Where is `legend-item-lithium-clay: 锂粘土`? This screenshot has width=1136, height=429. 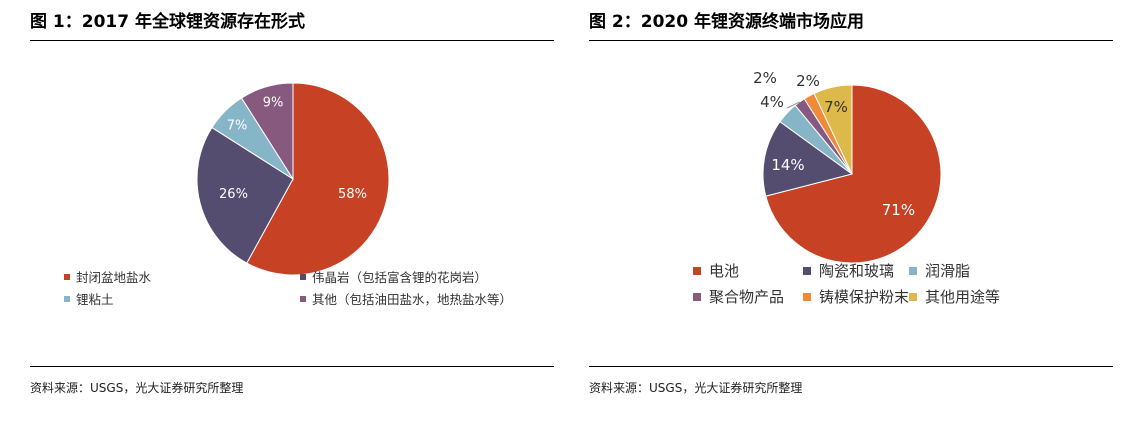 legend-item-lithium-clay: 锂粘土 is located at coordinates (89, 298).